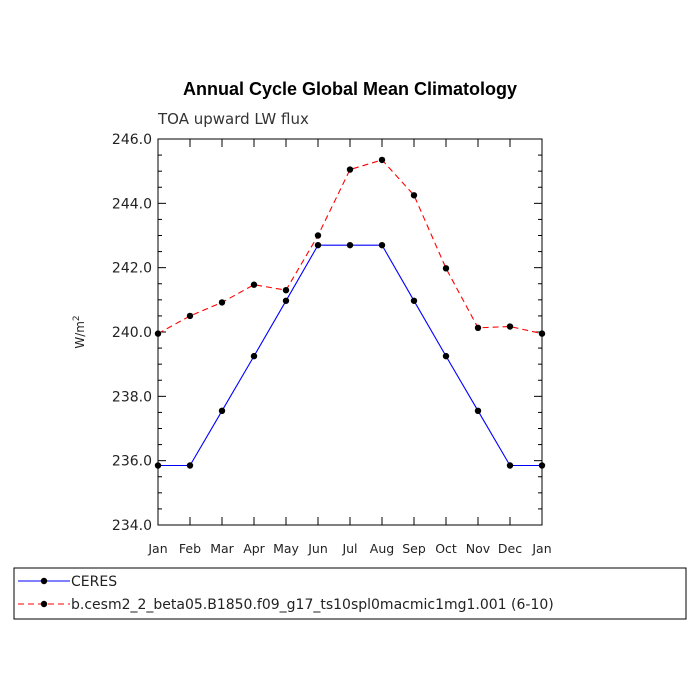 The width and height of the screenshot is (700, 700). What do you see at coordinates (67, 582) in the screenshot?
I see `legend-item: CERES` at bounding box center [67, 582].